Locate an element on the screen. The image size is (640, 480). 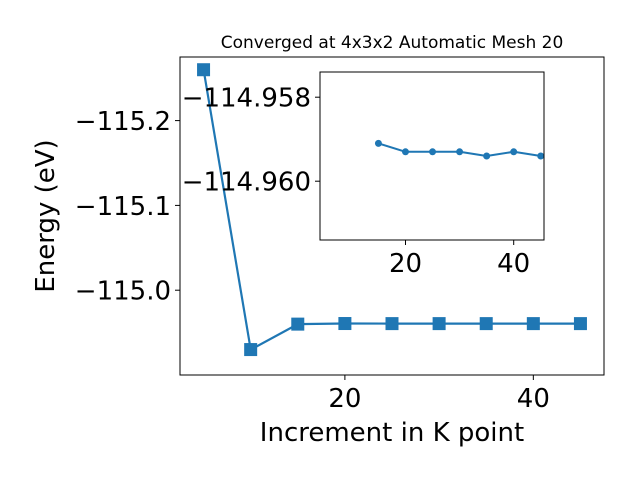
inset-y-tick-label-0: −114.960 is located at coordinates (246, 183).